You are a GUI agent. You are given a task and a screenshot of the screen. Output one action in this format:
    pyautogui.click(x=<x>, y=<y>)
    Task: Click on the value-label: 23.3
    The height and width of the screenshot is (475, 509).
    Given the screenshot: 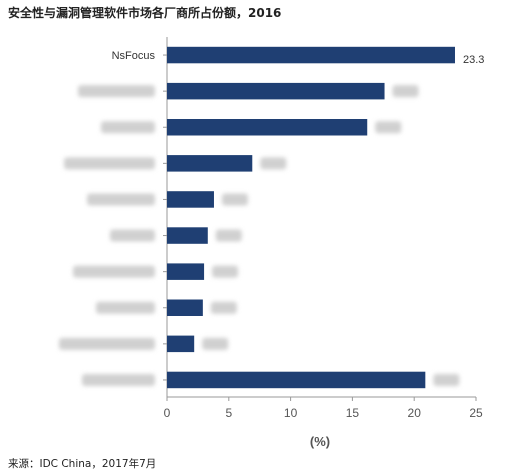 What is the action you would take?
    pyautogui.click(x=473, y=60)
    